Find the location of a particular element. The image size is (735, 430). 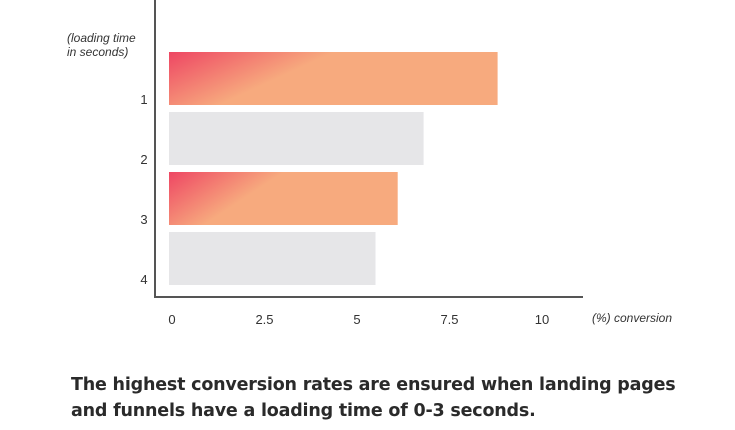

x-axis-label: (%) conversion is located at coordinates (632, 318).